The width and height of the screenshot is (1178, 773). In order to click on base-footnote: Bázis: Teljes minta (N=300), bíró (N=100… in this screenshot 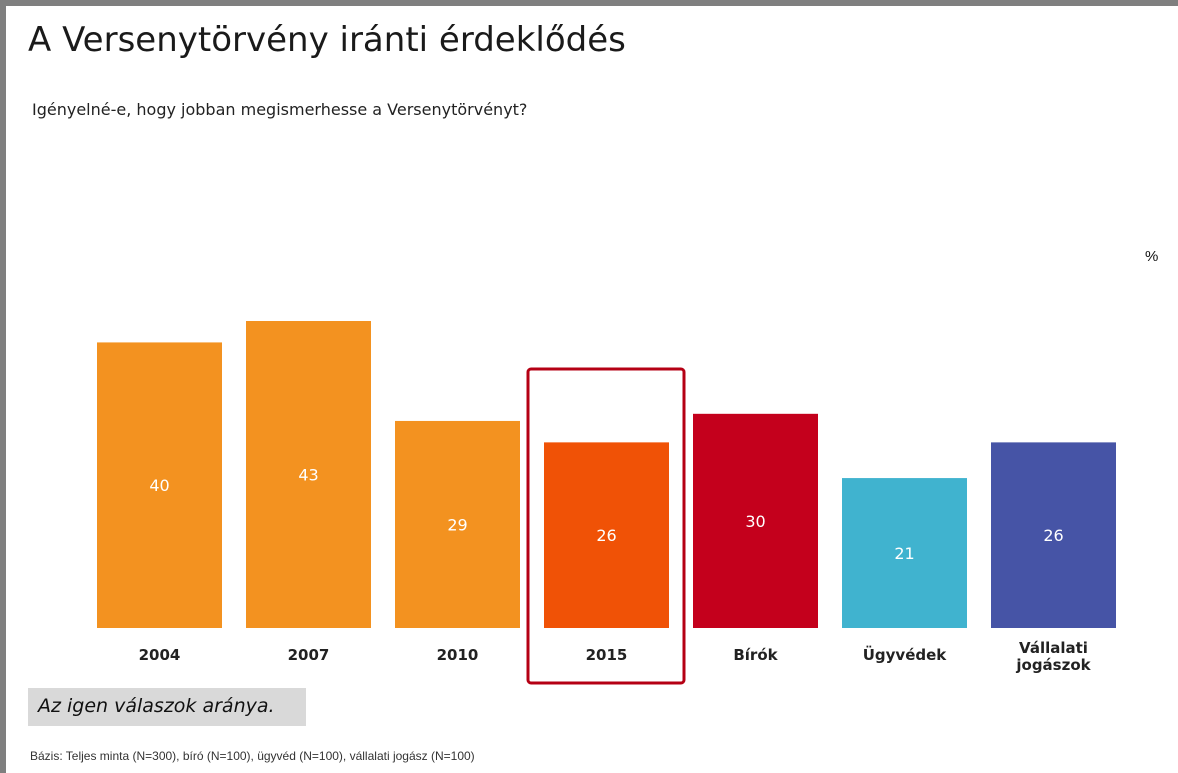, I will do `click(252, 756)`.